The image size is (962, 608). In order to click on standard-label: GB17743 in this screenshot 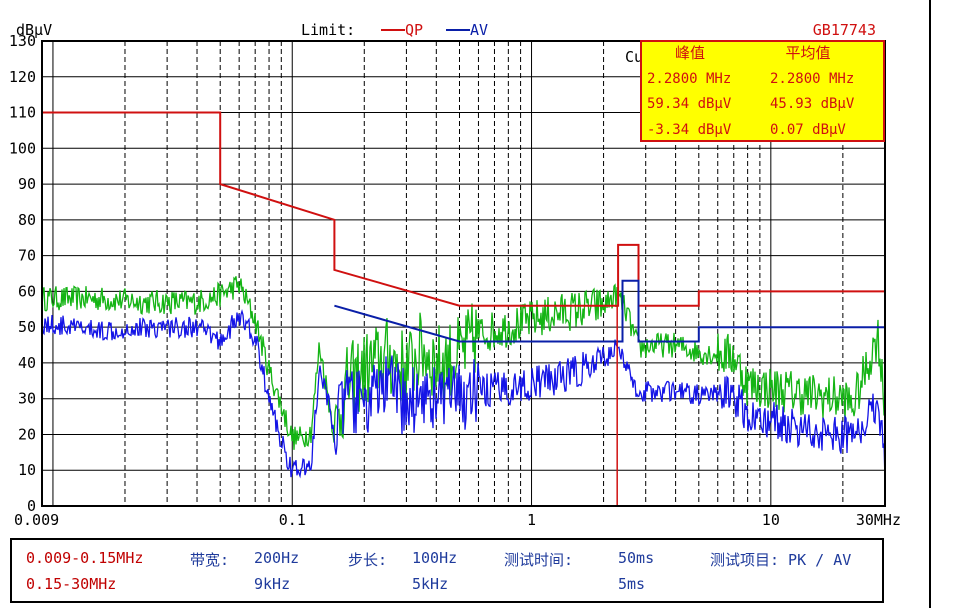, I will do `click(844, 30)`.